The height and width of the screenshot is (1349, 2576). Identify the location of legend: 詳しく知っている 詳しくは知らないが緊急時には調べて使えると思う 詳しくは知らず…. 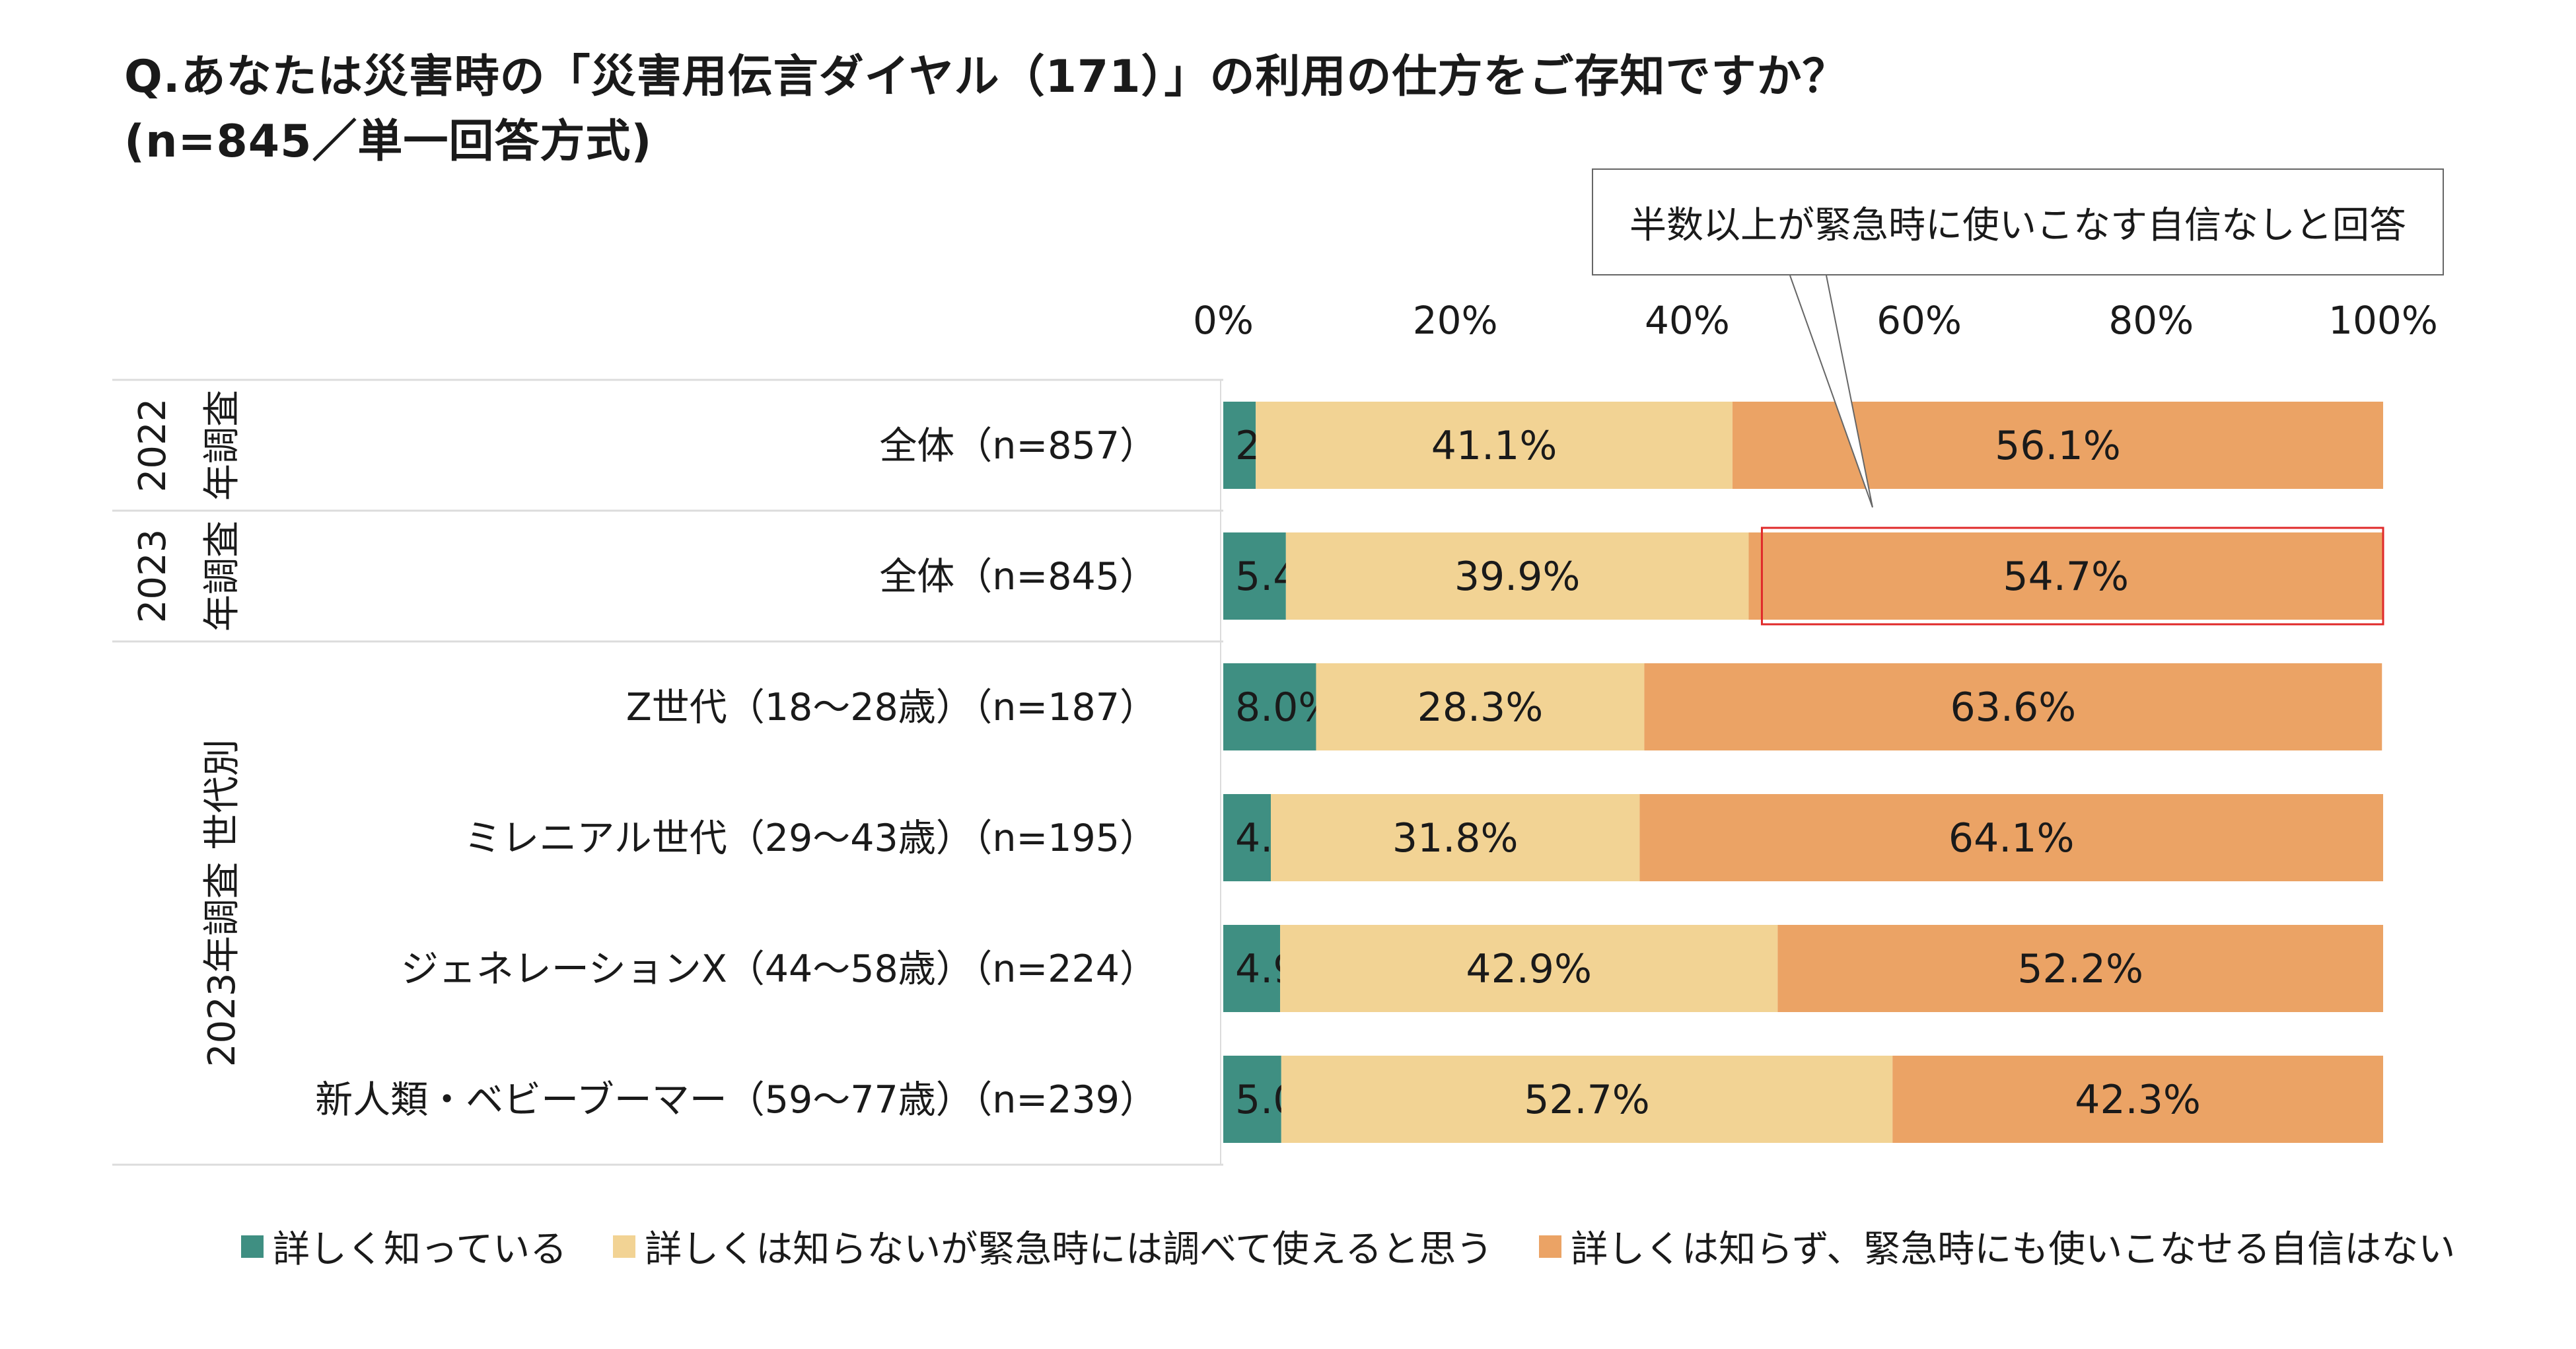
(1371, 1246).